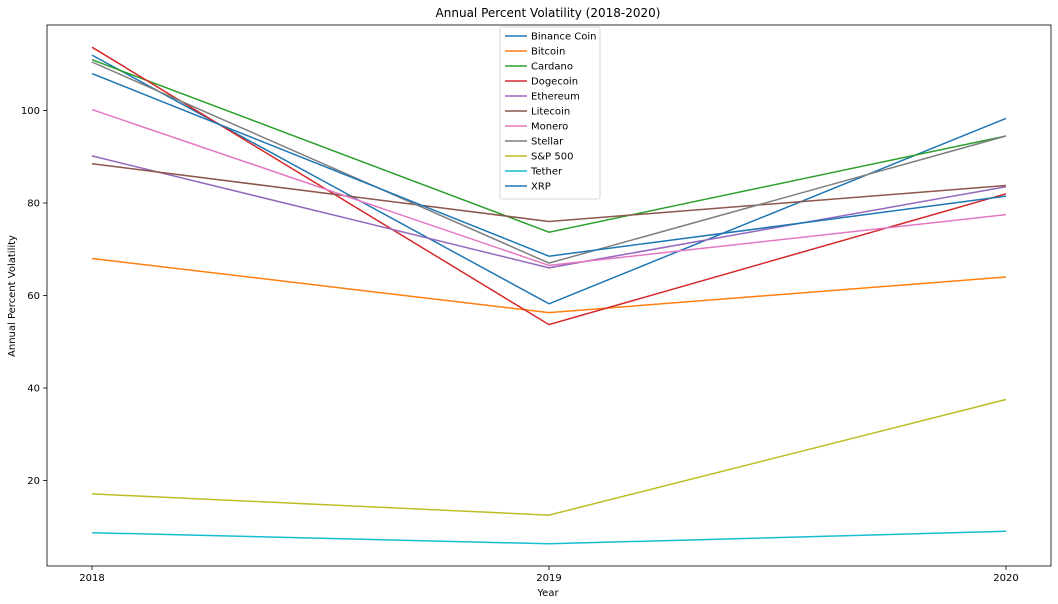  I want to click on legend-label: Cardano, so click(552, 67).